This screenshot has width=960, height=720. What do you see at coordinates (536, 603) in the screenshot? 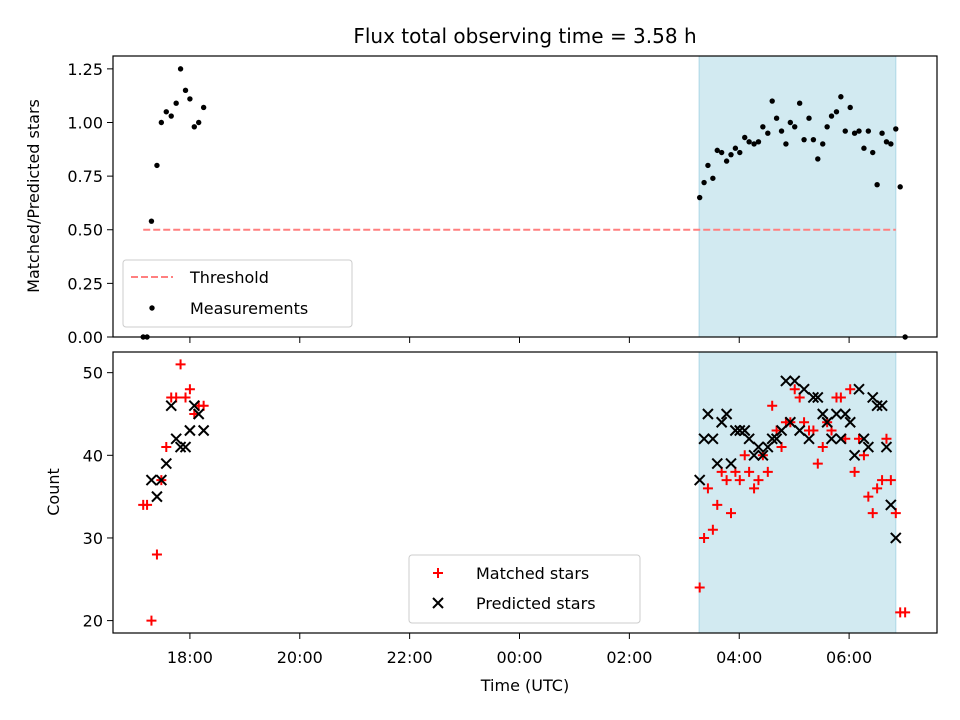
I see `legend-predicted-label: Predicted stars` at bounding box center [536, 603].